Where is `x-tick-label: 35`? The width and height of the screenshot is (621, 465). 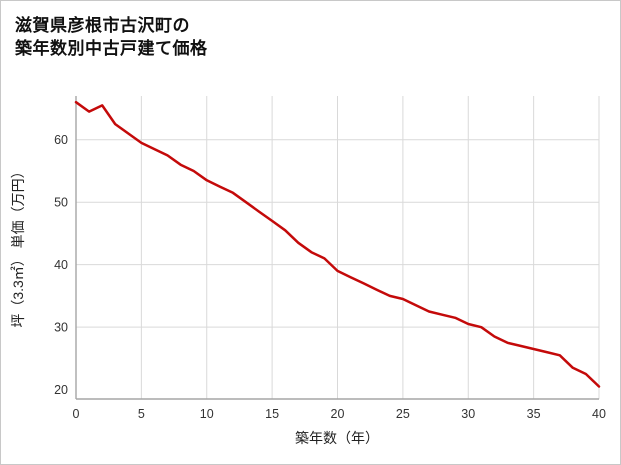 x-tick-label: 35 is located at coordinates (534, 414).